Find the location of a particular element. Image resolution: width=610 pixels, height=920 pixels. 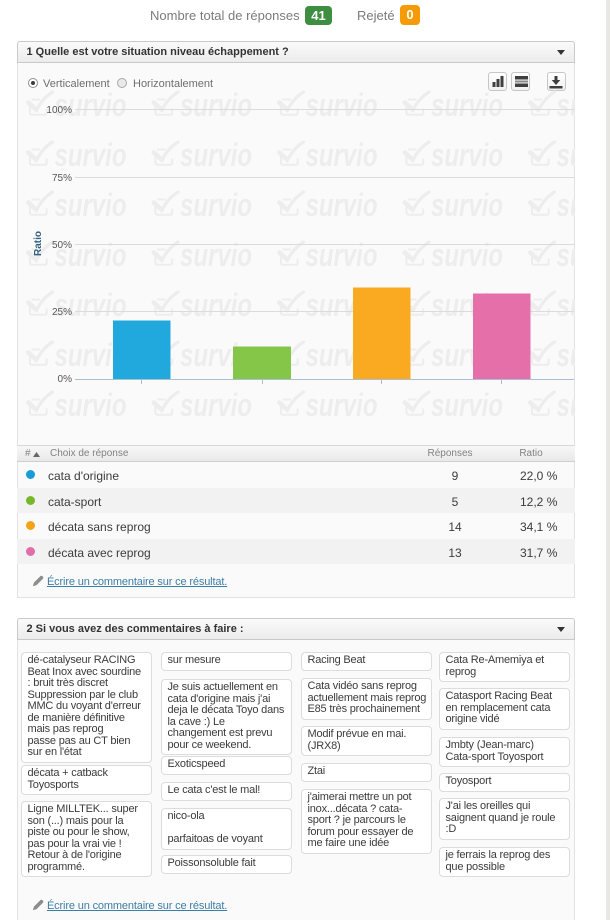

svg-text: 50% is located at coordinates (62, 245).